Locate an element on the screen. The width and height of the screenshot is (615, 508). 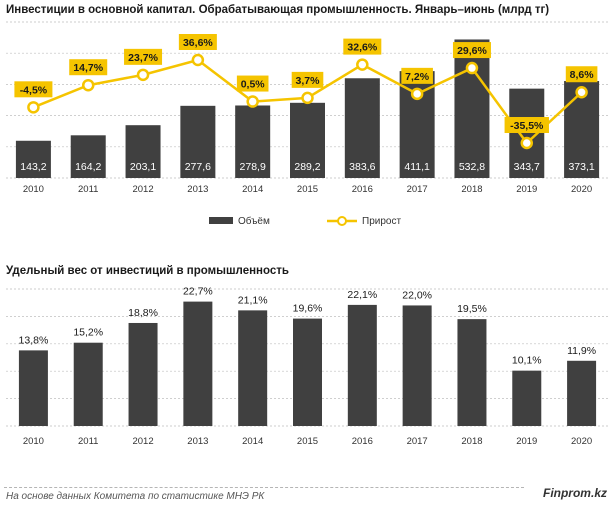
brand-logo-text: Finprom.kz is located at coordinates (574, 493).